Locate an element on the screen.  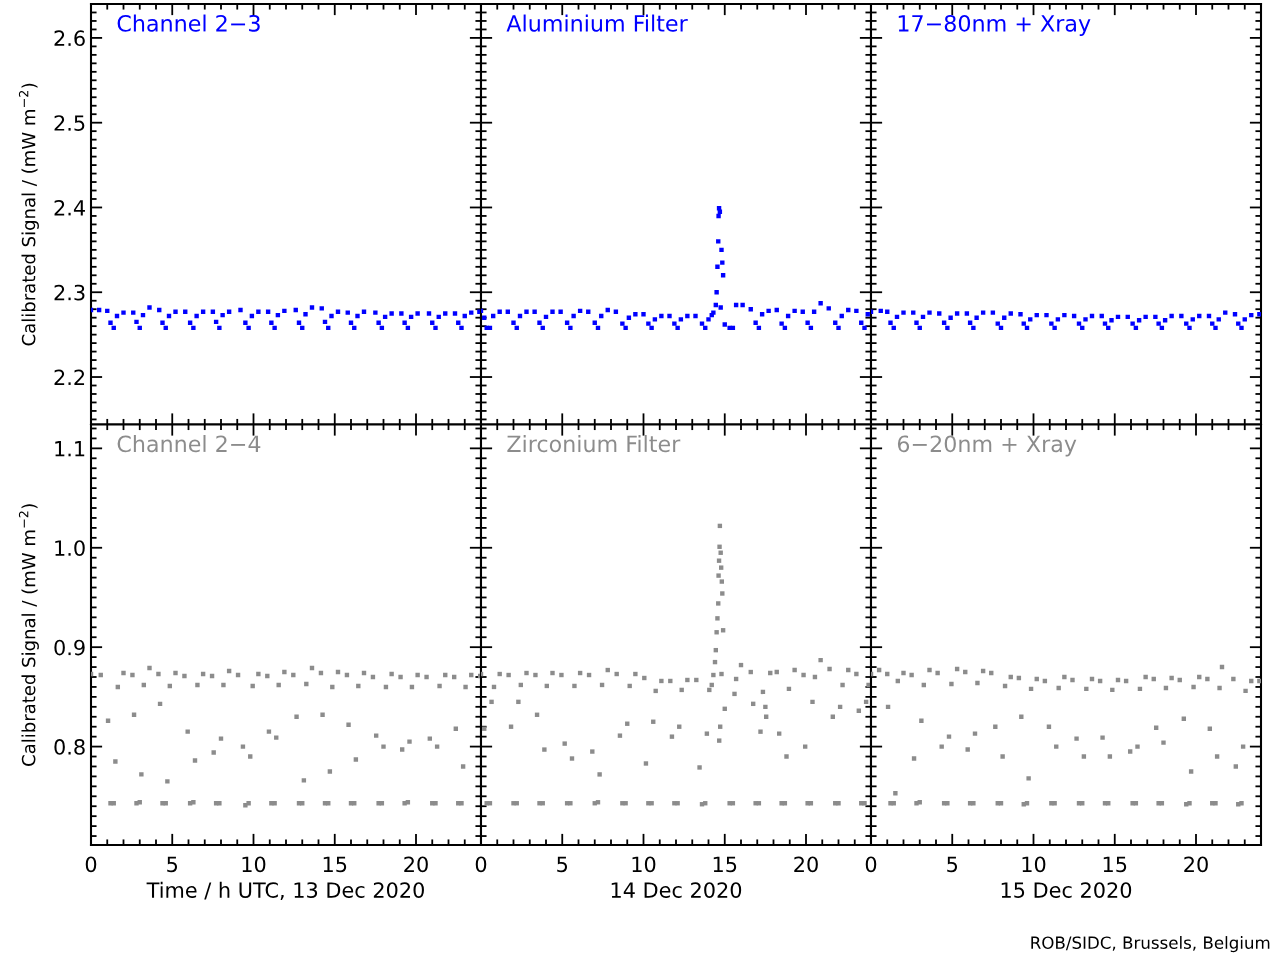
y-tick-label: 2.4 is located at coordinates (69, 207).